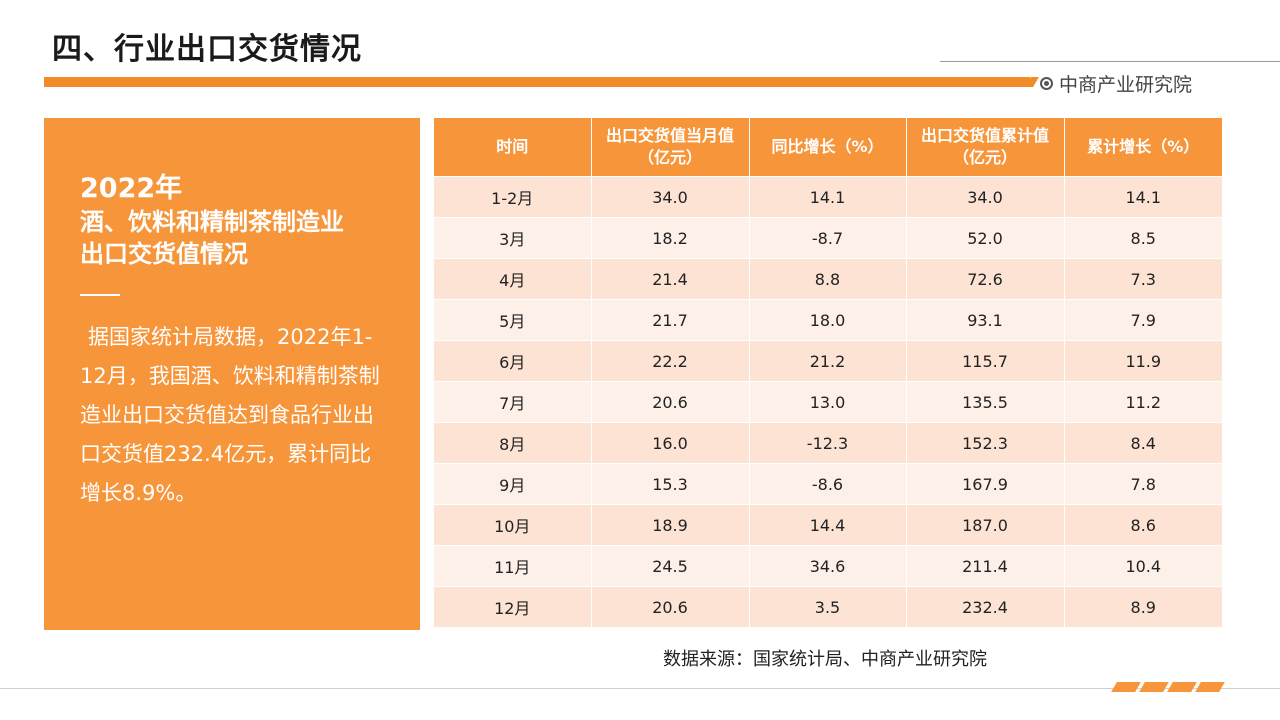 This screenshot has width=1280, height=720. Describe the element at coordinates (513, 484) in the screenshot. I see `table-cell: 9月` at that location.